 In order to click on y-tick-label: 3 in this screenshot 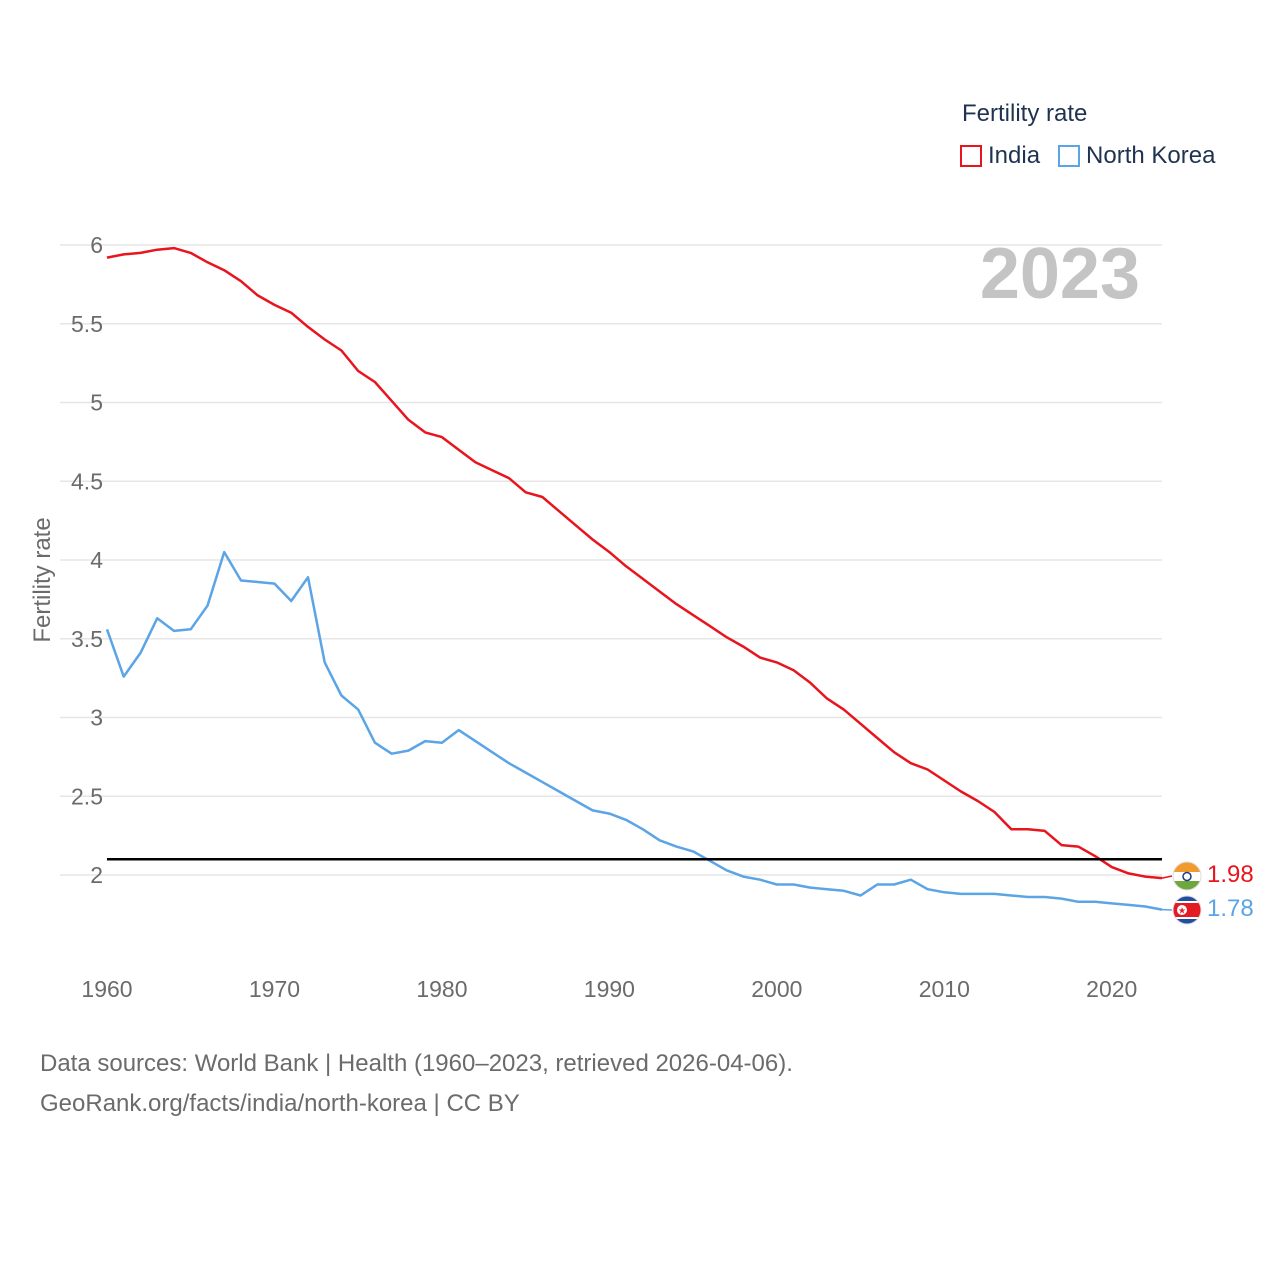, I will do `click(96, 718)`.